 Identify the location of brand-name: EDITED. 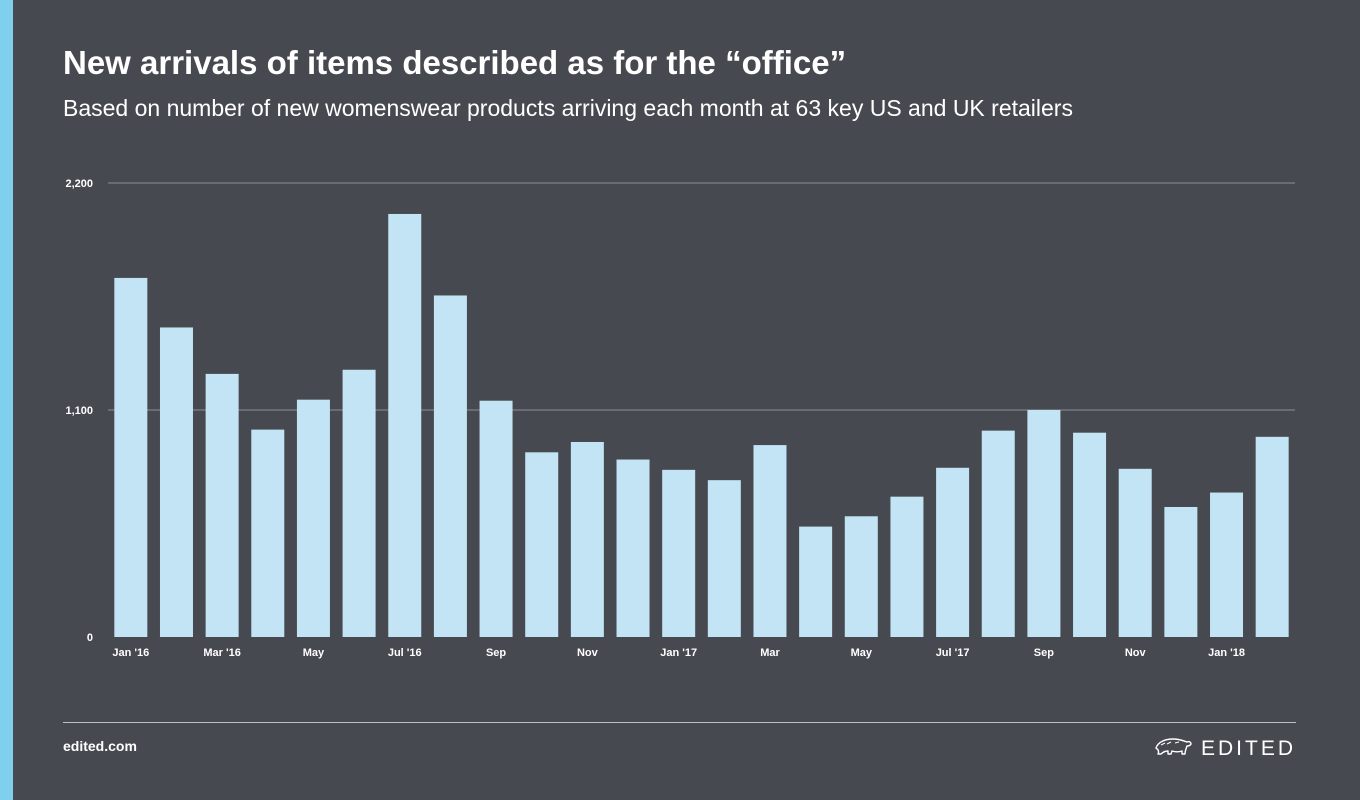
(1248, 748).